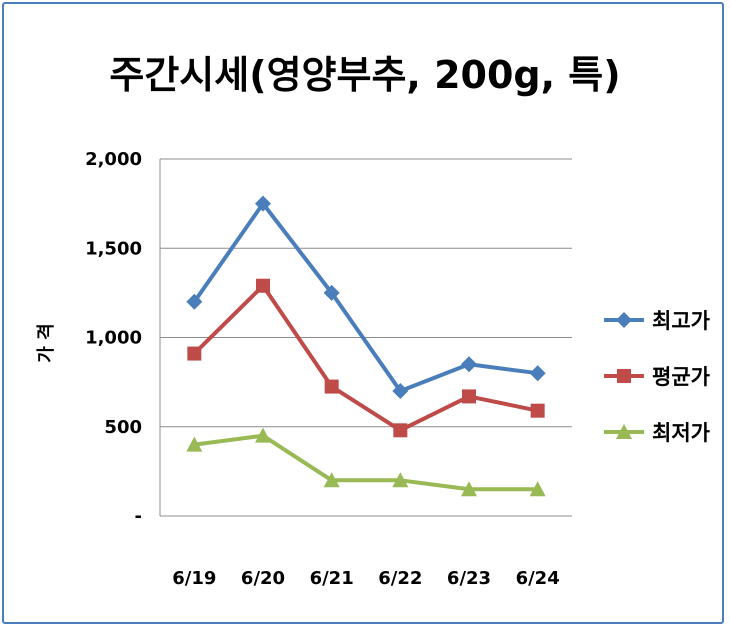  Describe the element at coordinates (123, 427) in the screenshot. I see `y-tick-label: 500` at that location.